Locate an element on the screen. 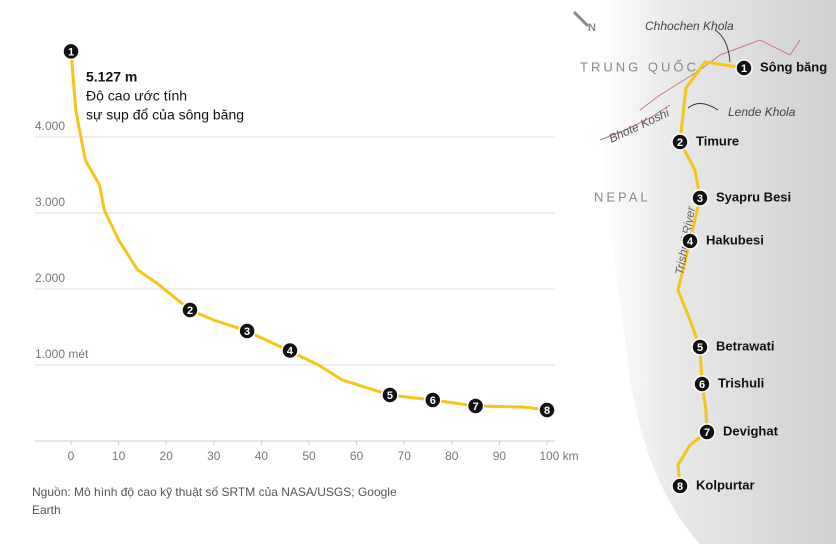 This screenshot has height=544, width=836. source: Earth is located at coordinates (46, 510).